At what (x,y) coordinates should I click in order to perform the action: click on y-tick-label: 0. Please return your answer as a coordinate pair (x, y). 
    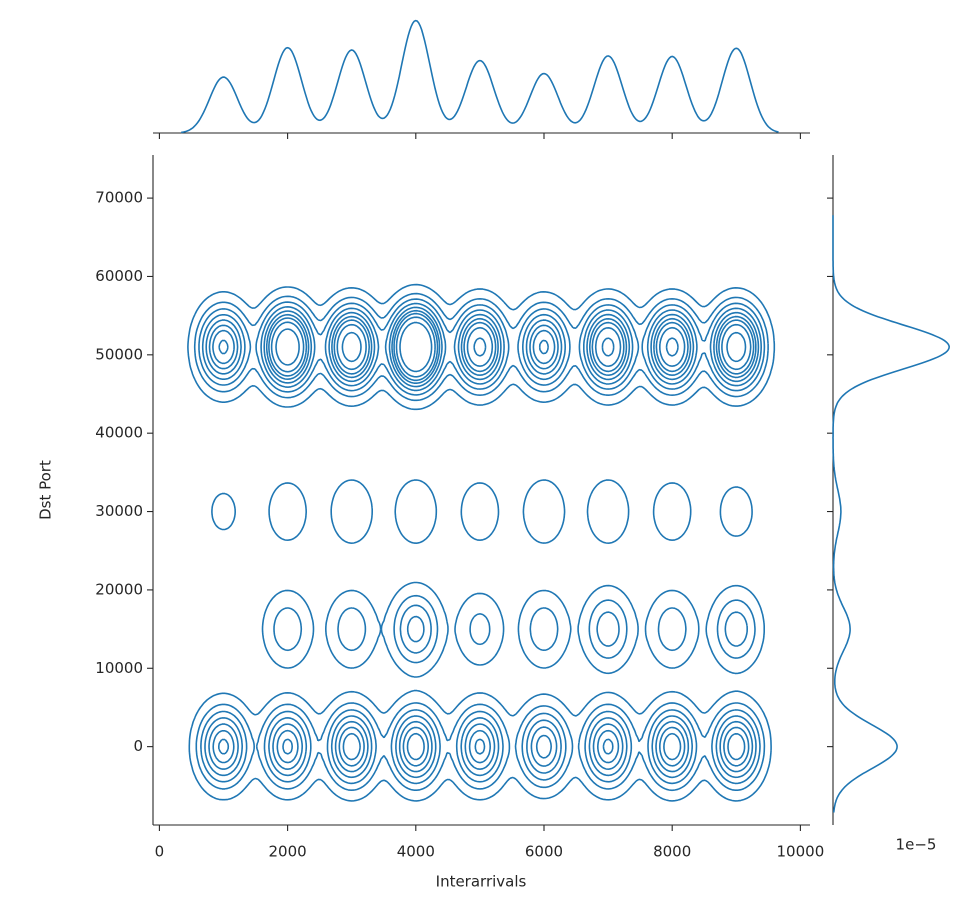
    Looking at the image, I should click on (138, 746).